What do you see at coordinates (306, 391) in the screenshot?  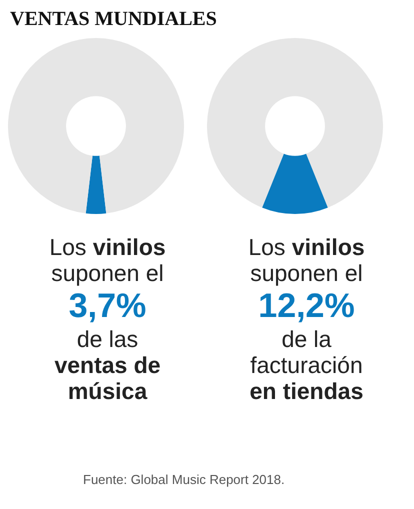 I see `text: en tiendas` at bounding box center [306, 391].